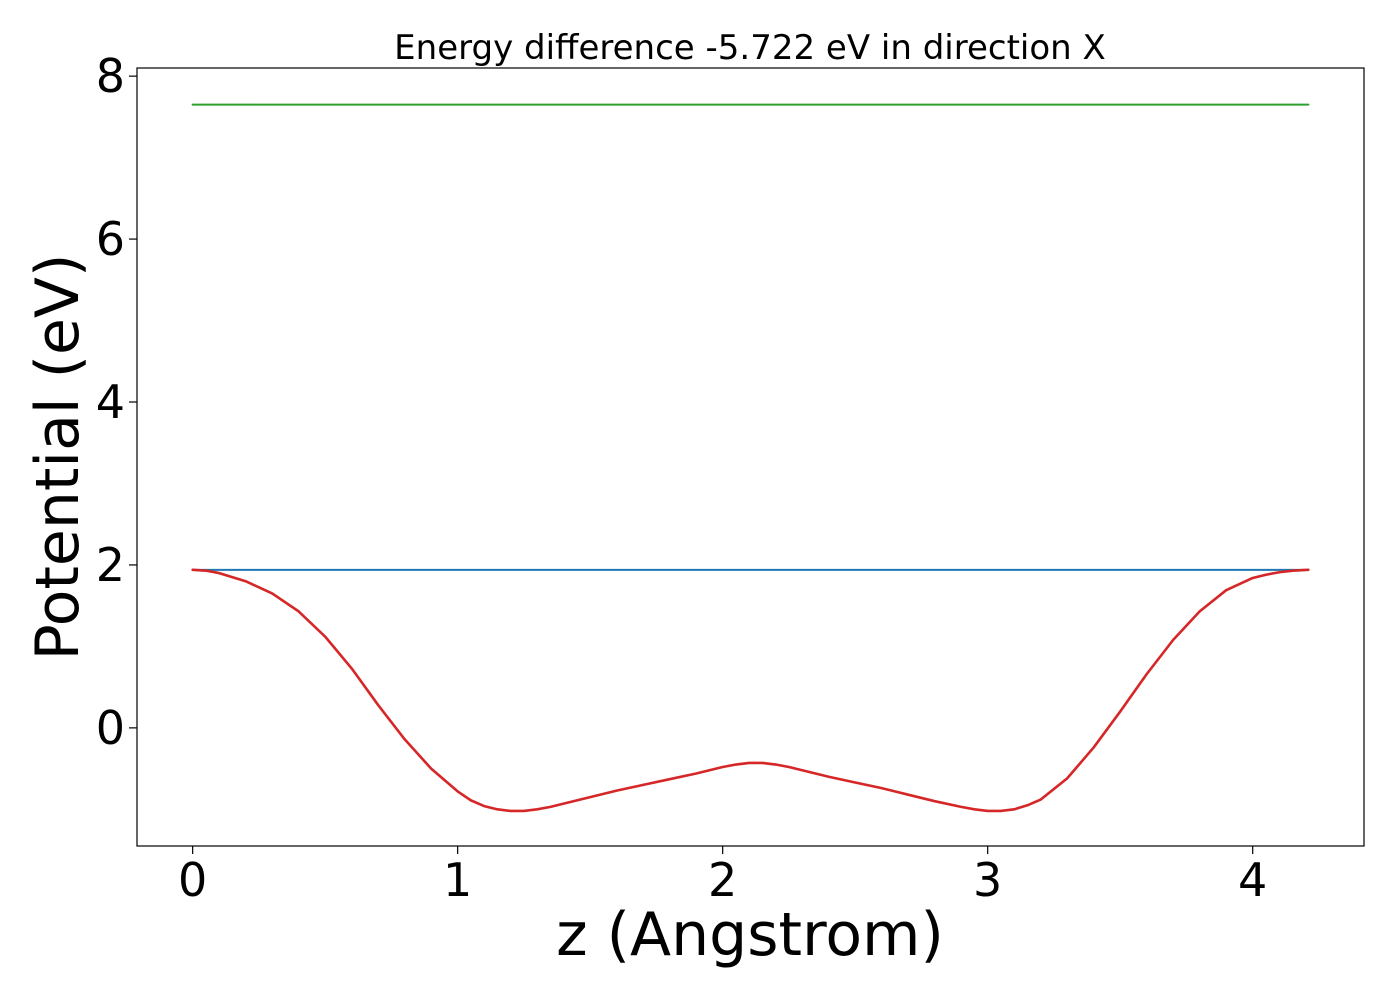 Image resolution: width=1400 pixels, height=1000 pixels. What do you see at coordinates (110, 565) in the screenshot?
I see `y-tick-label: 2` at bounding box center [110, 565].